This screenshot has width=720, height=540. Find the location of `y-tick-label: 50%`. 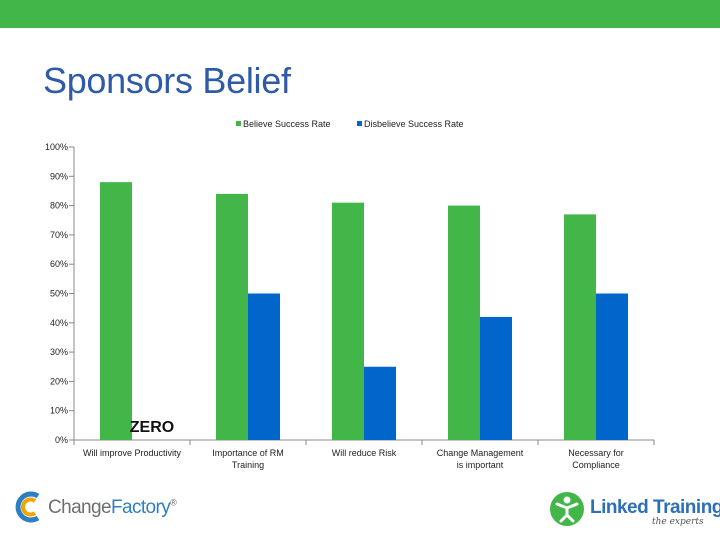

y-tick-label: 50% is located at coordinates (59, 294).